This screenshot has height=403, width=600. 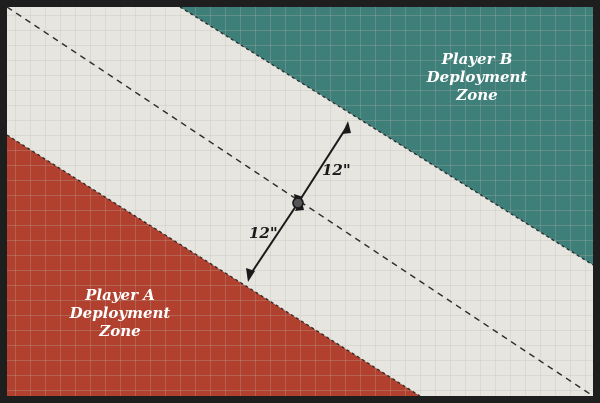 I want to click on player-a-label: Player A Deployment Zone, so click(x=120, y=313).